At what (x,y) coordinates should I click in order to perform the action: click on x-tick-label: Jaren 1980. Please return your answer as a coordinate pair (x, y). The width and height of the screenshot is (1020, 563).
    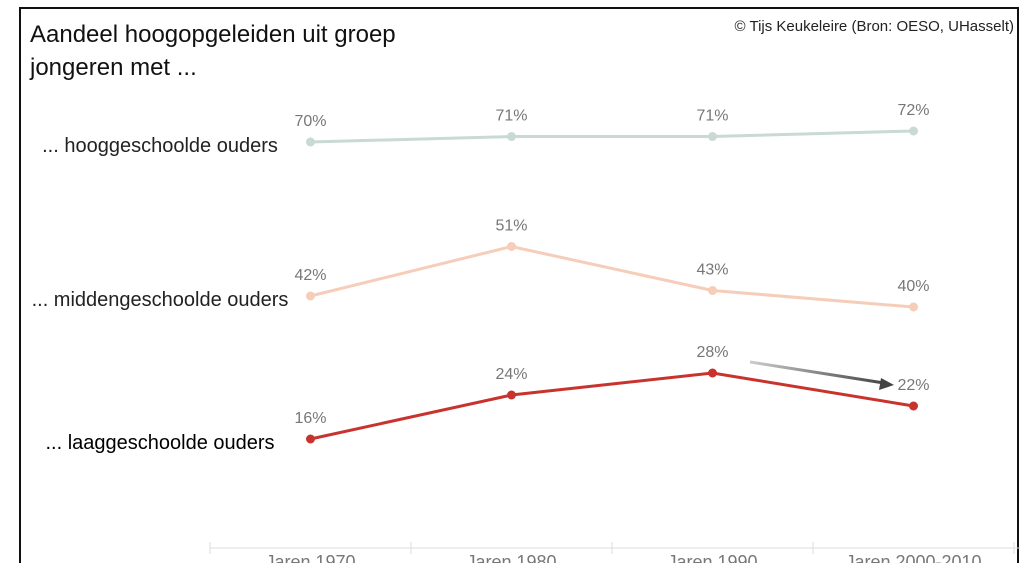
    Looking at the image, I should click on (511, 557).